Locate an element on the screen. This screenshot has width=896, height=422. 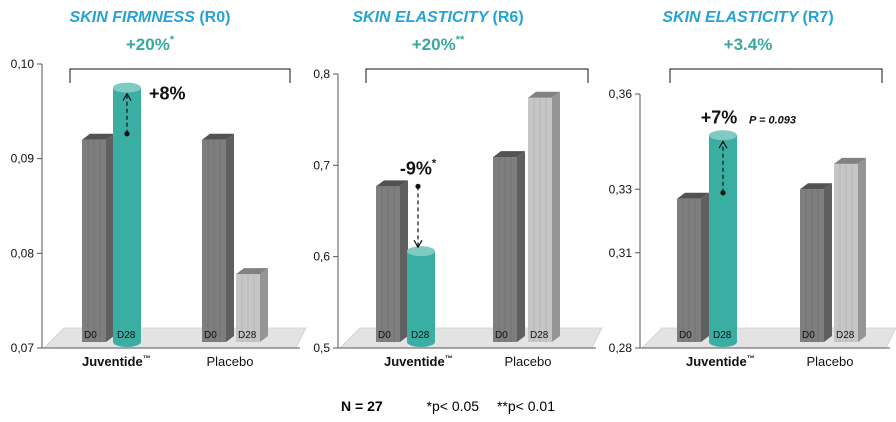
y-tick-label: 0,09 is located at coordinates (23, 159).